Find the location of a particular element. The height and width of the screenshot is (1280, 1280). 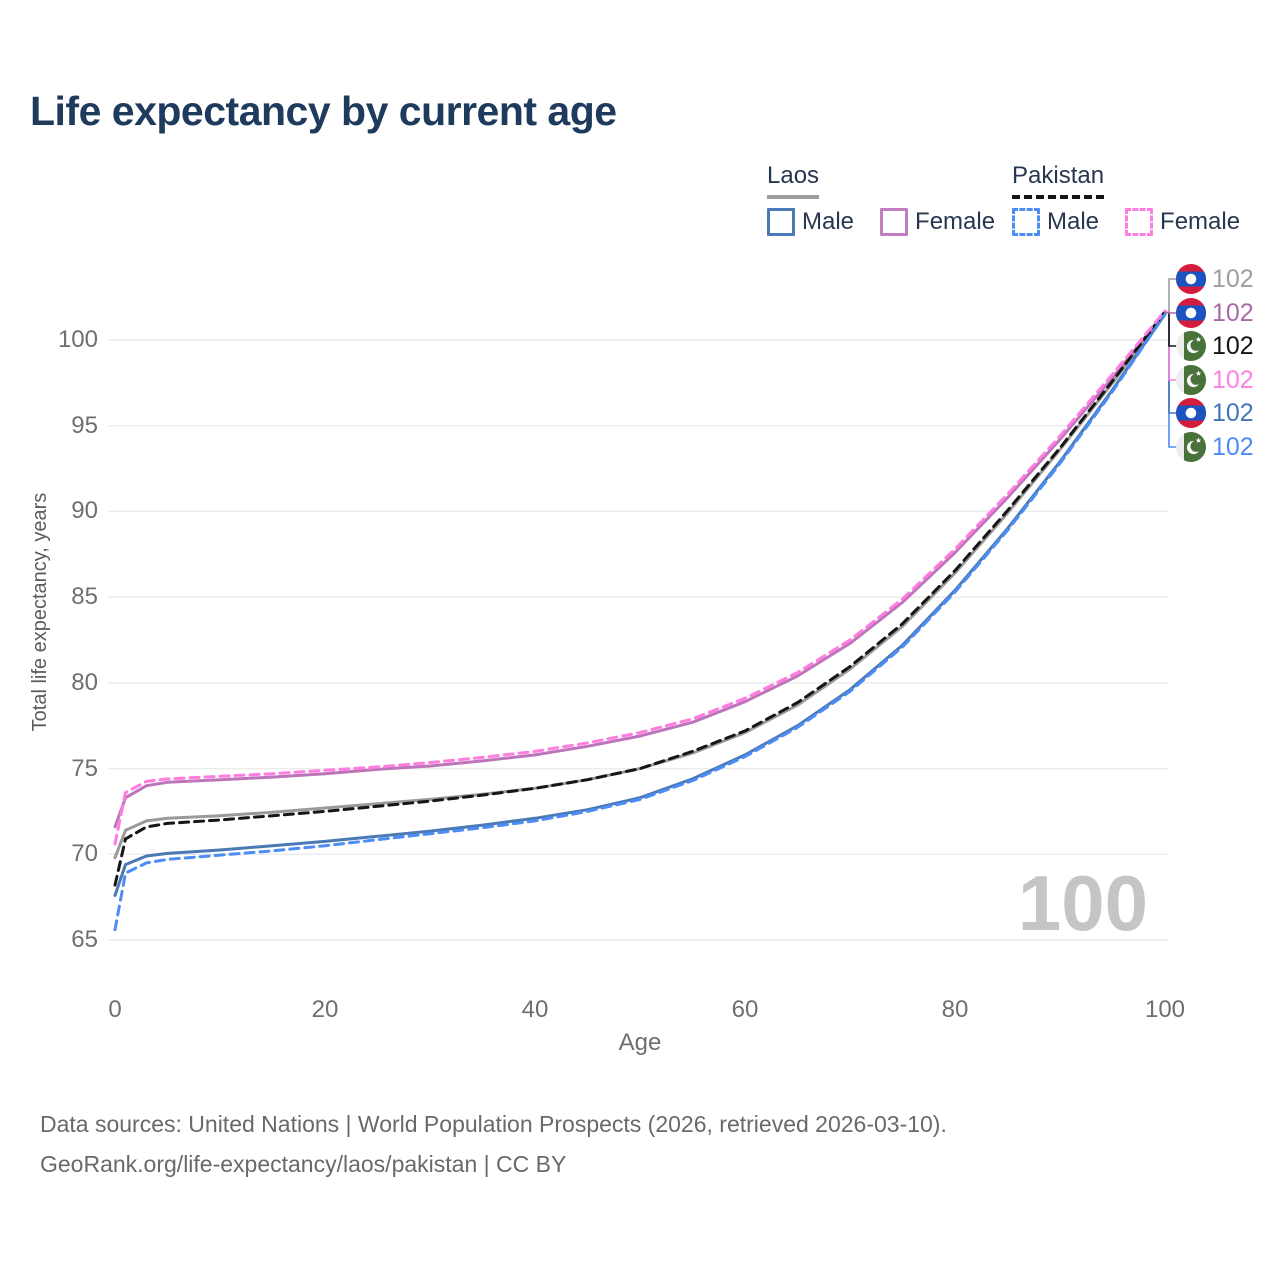

current-age-watermark: 100 is located at coordinates (1082, 903).